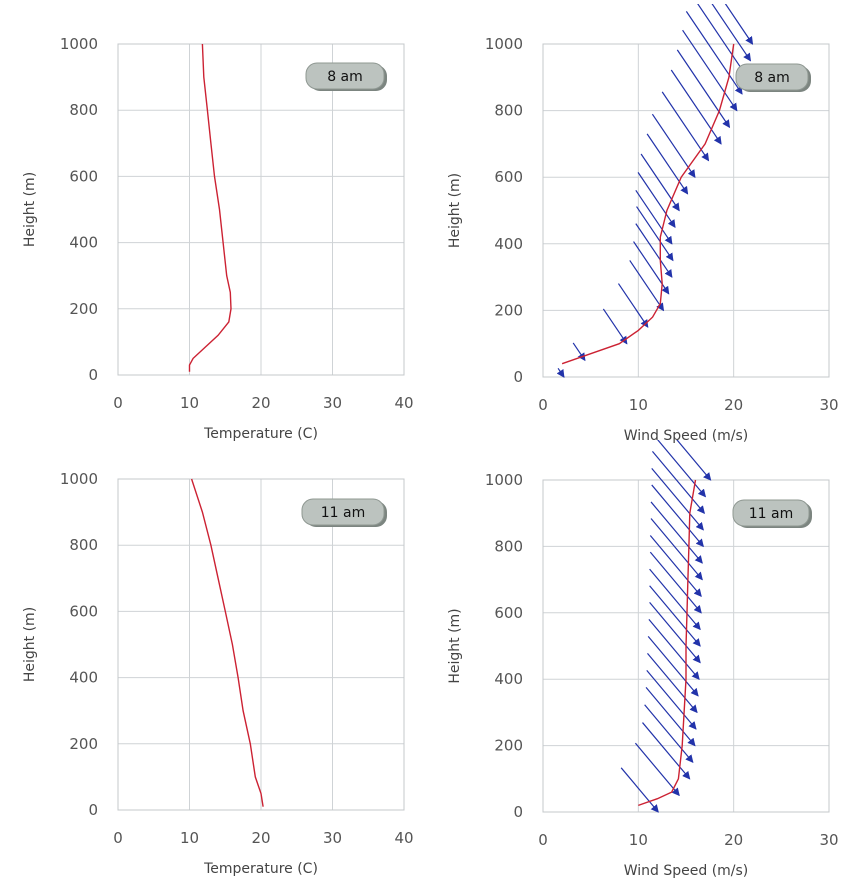 The height and width of the screenshot is (888, 851). I want to click on x-tick-label: 30, so click(828, 405).